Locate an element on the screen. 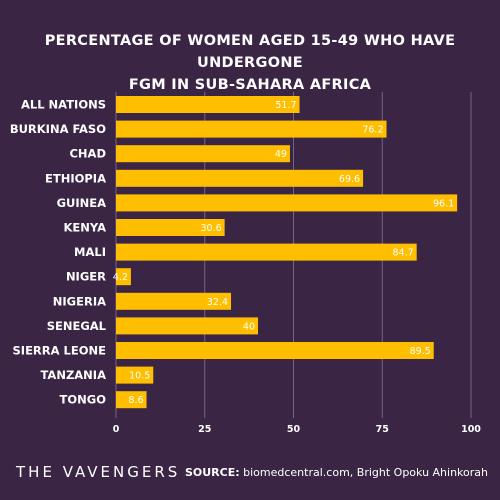 The image size is (500, 500). value-label: 49 is located at coordinates (281, 154).